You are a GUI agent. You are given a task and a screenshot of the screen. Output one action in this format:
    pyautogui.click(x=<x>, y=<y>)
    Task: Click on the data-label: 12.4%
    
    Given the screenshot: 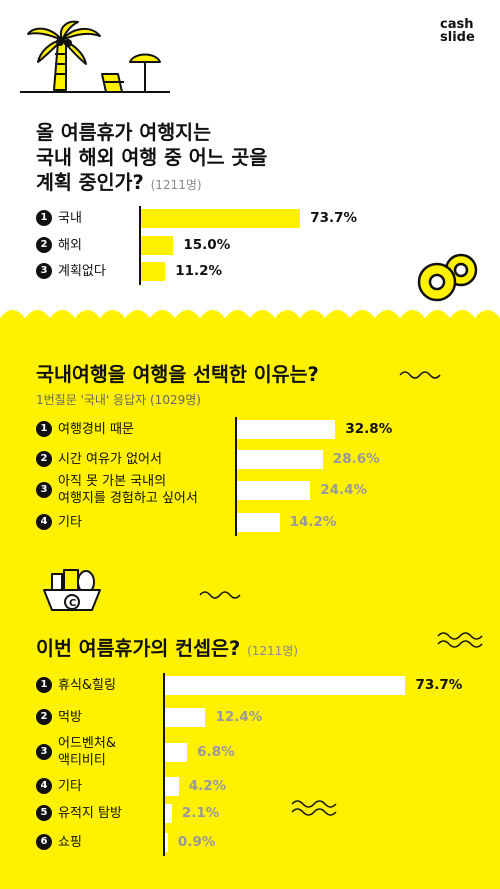 What is the action you would take?
    pyautogui.click(x=239, y=716)
    